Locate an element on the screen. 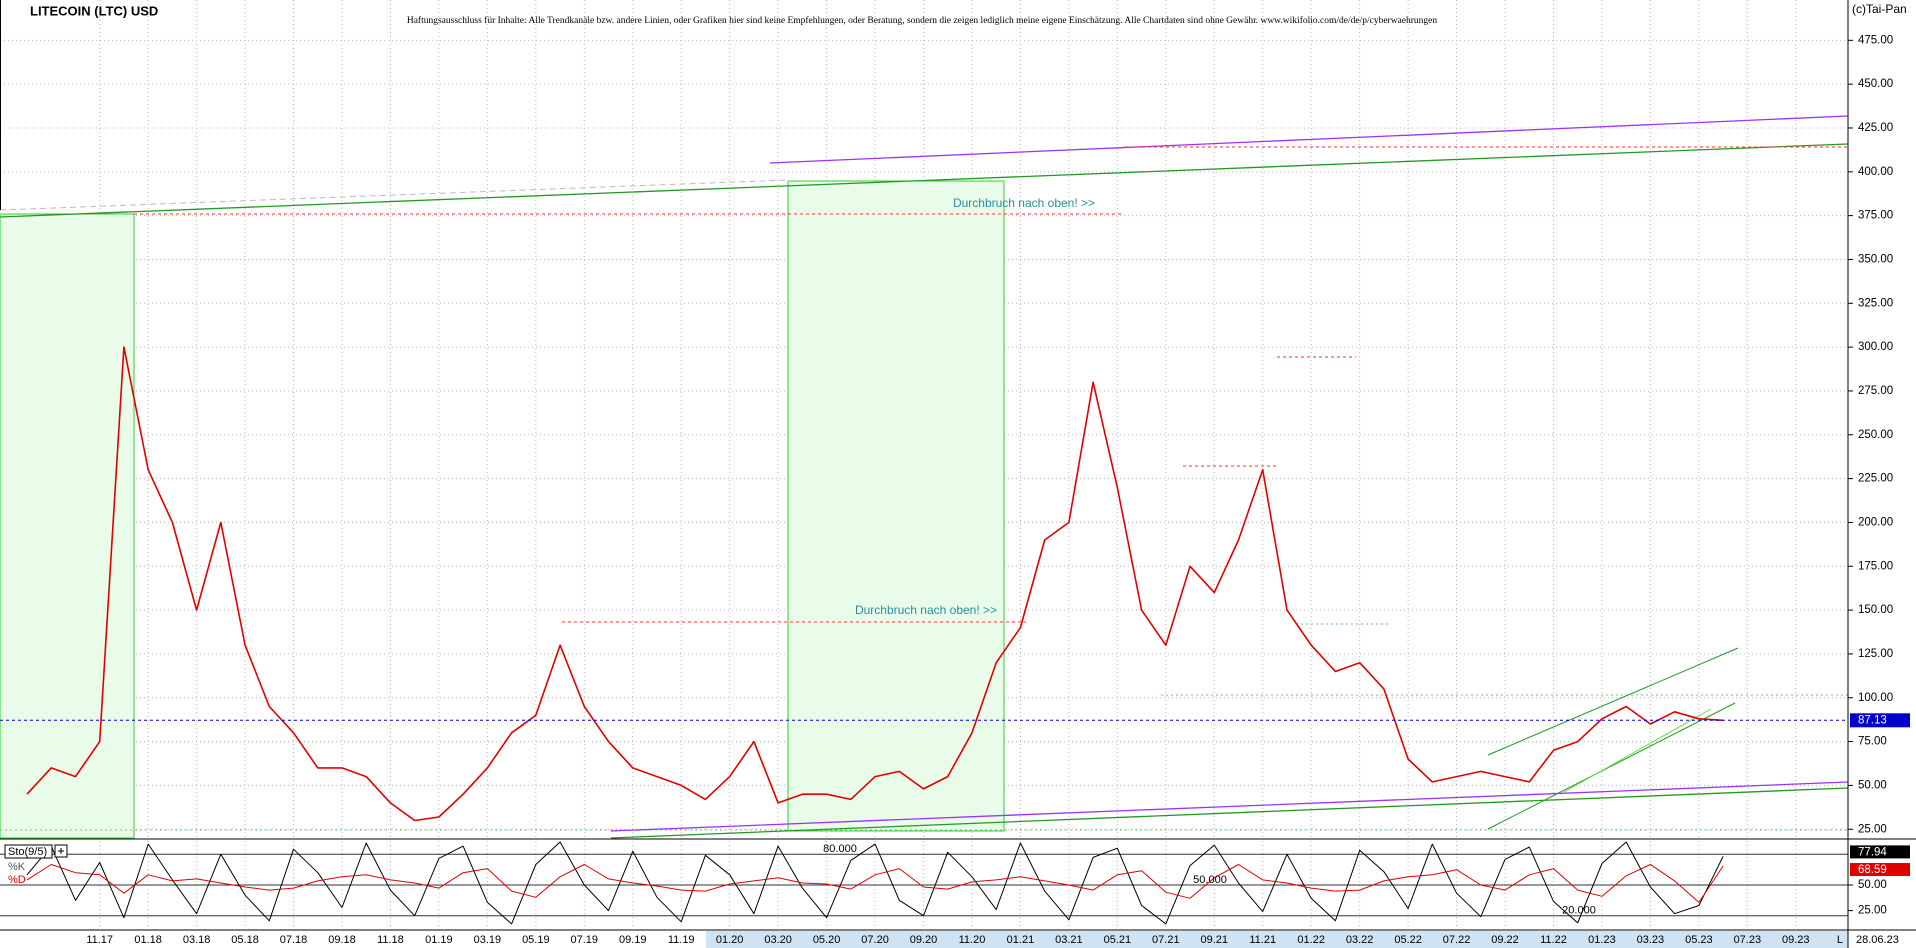 This screenshot has width=1916, height=948. y-tick-label: 225.00 is located at coordinates (1875, 479).